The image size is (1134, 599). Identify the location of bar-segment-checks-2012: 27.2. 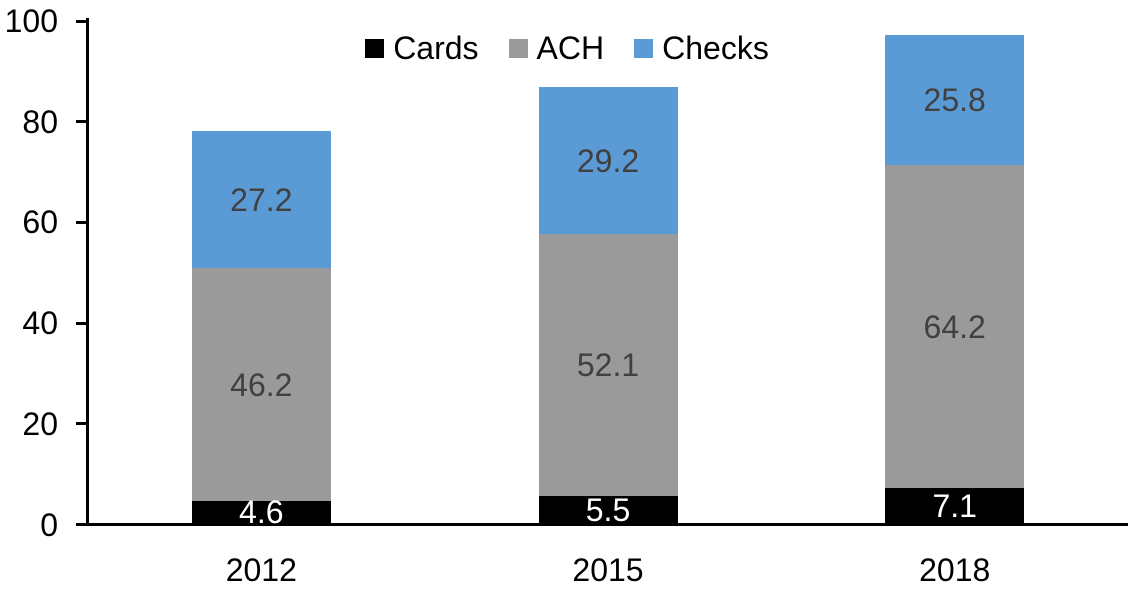
(261, 200).